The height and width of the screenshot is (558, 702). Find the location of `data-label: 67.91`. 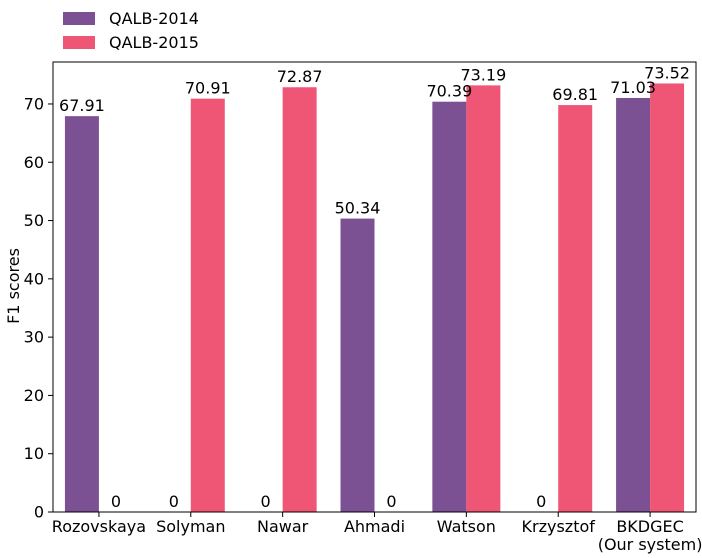

data-label: 67.91 is located at coordinates (82, 105).